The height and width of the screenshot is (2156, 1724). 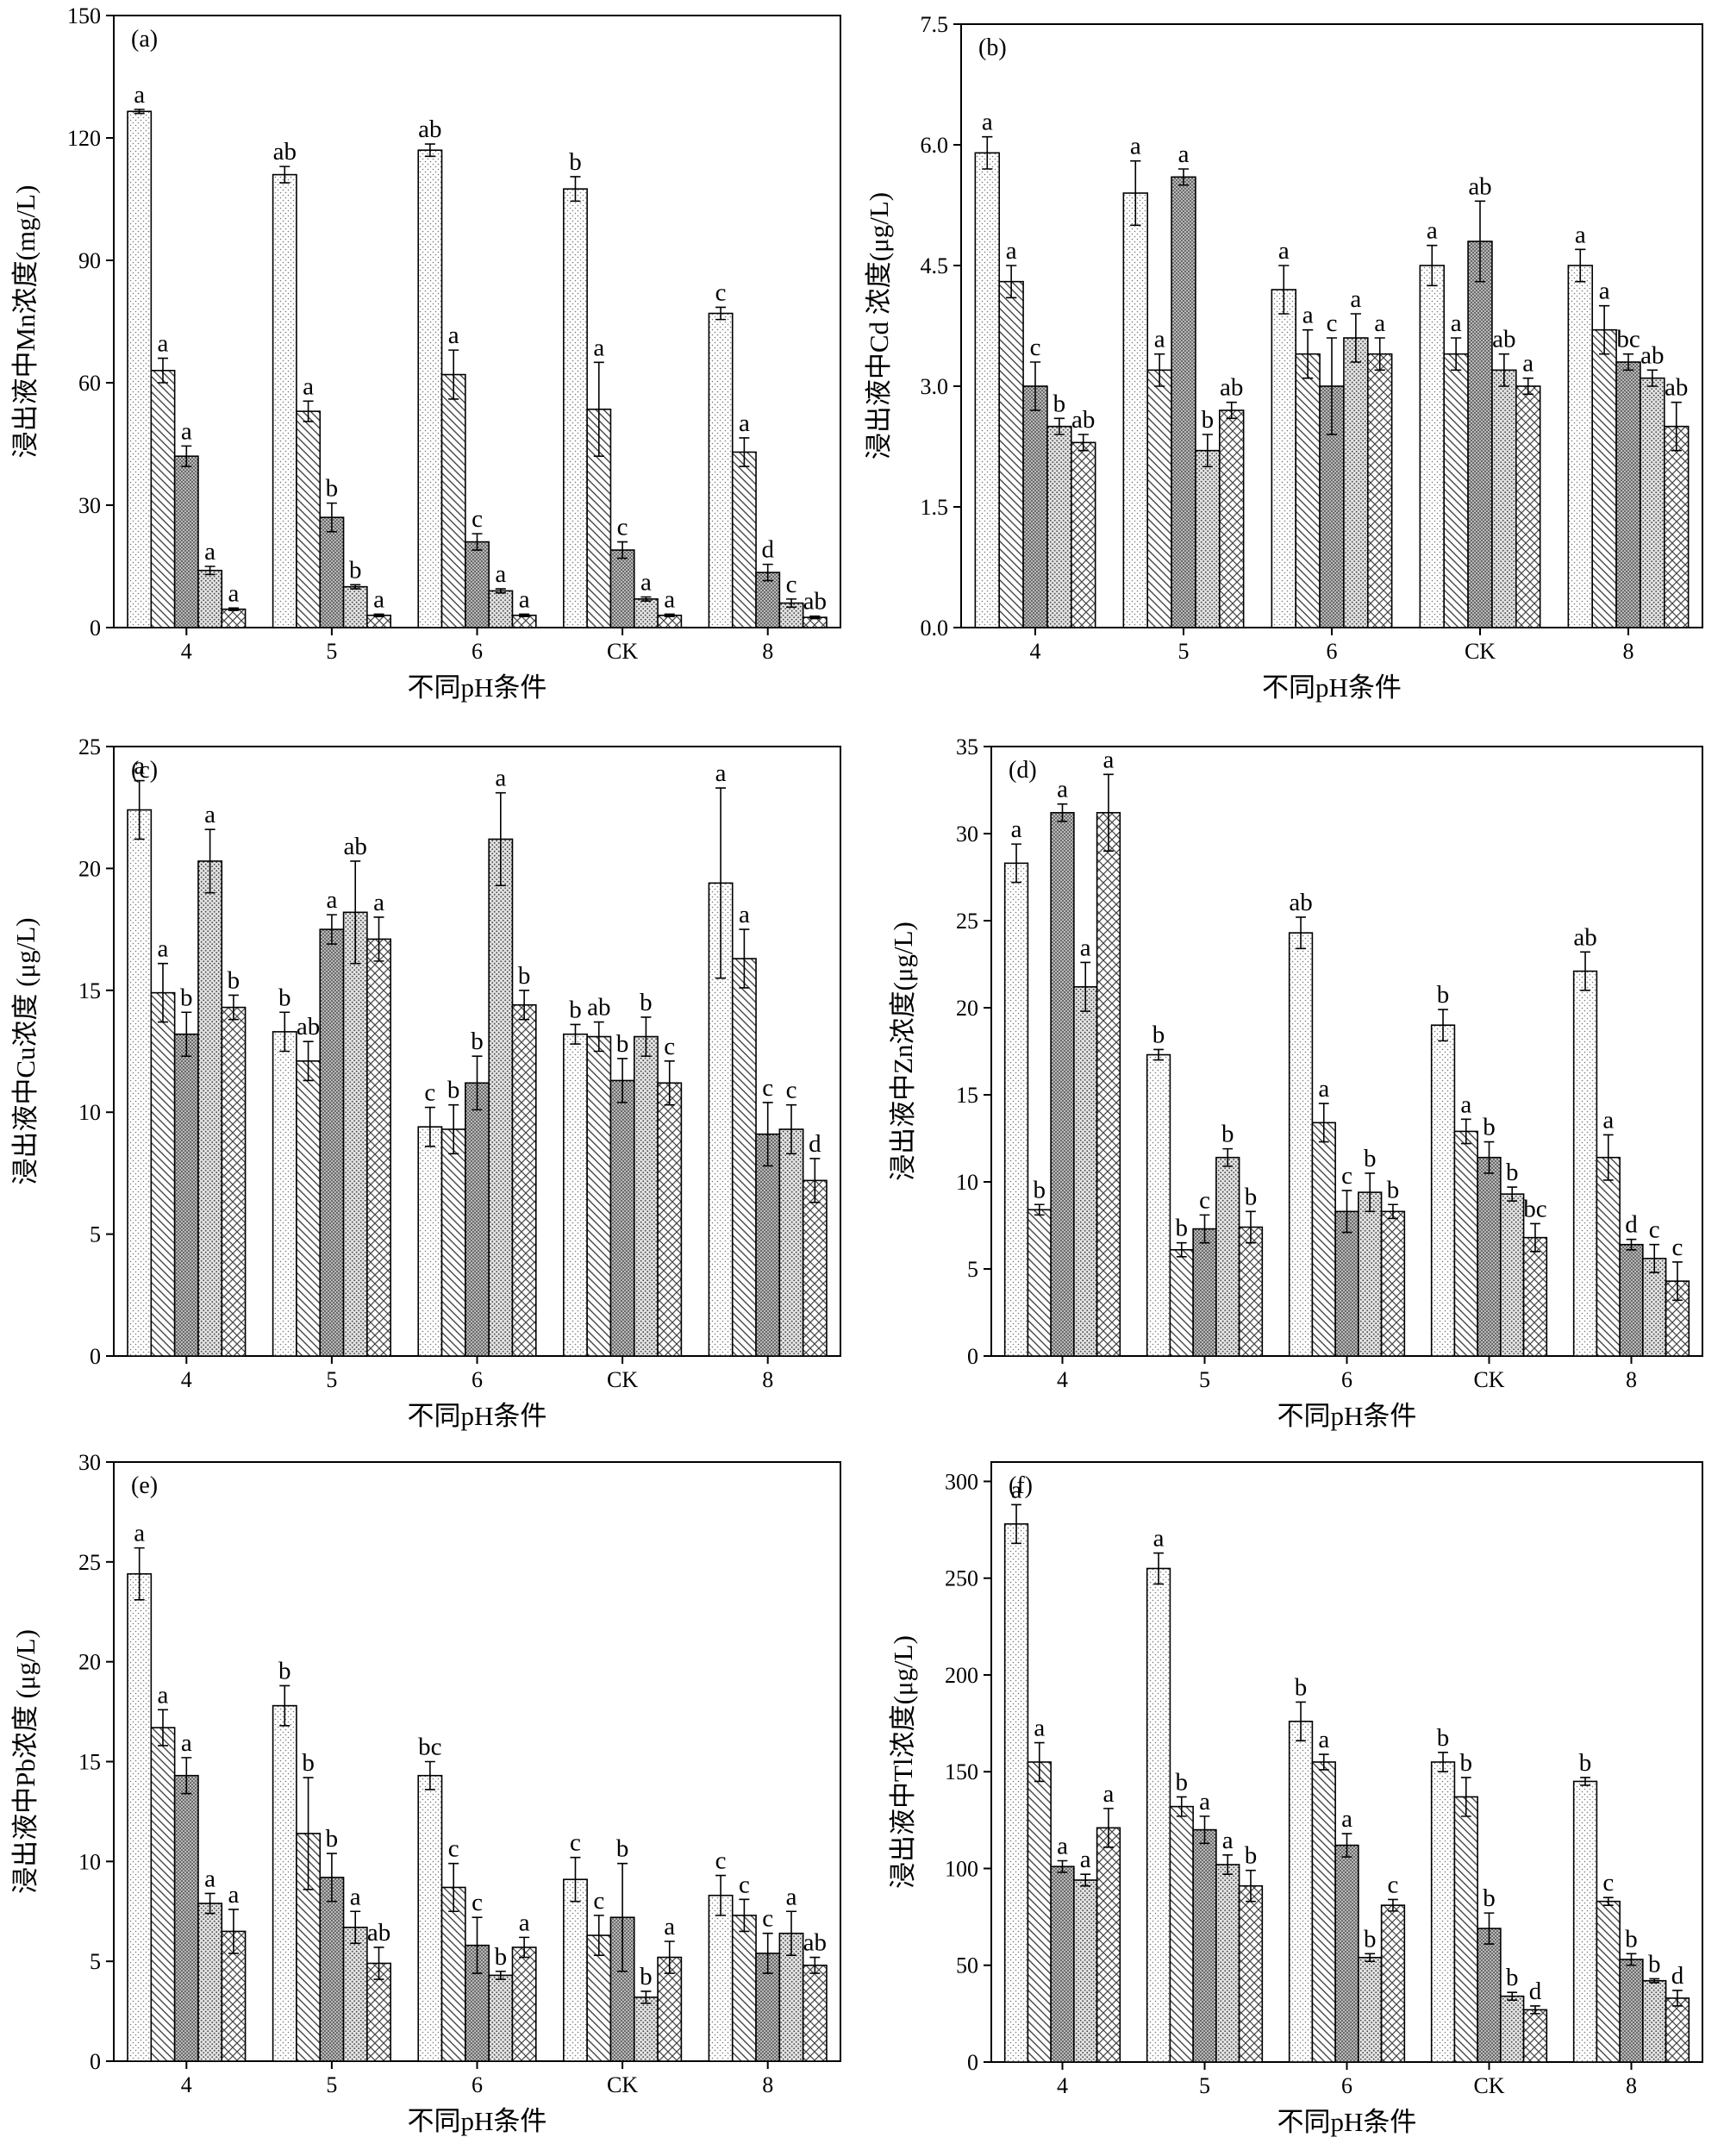 I want to click on x-tick-label: 5, so click(x=331, y=1379).